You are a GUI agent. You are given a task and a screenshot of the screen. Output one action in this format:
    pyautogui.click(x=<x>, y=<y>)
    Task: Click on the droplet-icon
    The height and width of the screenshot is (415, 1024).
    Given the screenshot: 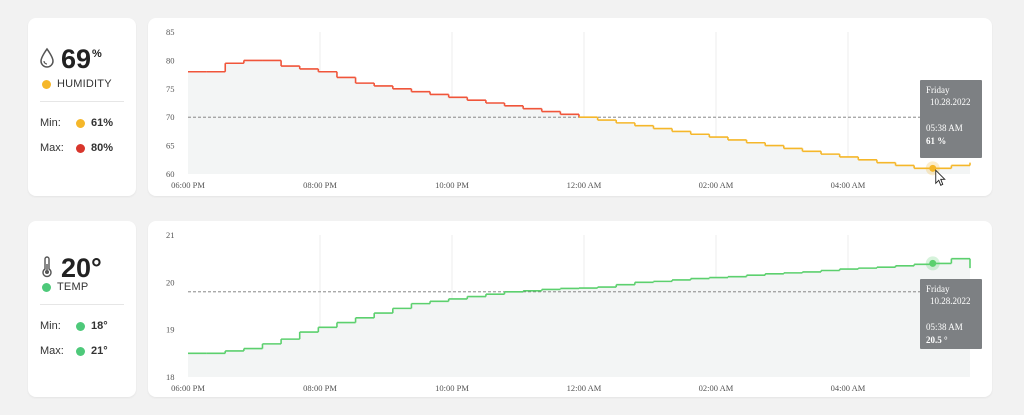 What is the action you would take?
    pyautogui.click(x=47, y=57)
    